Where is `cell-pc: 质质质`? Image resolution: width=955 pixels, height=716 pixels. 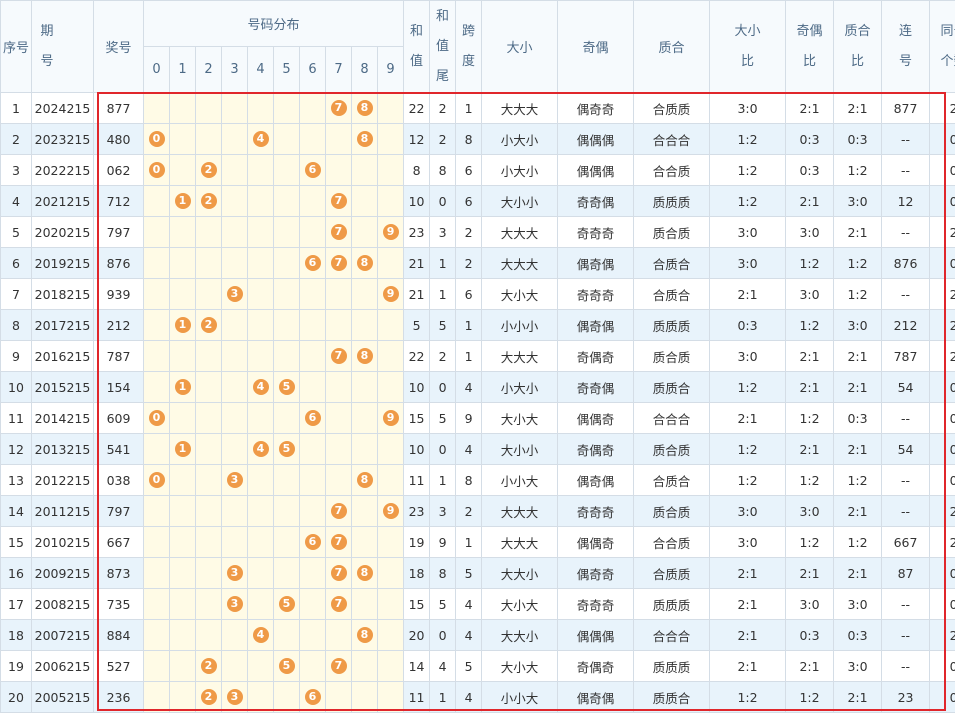 cell-pc: 质质质 is located at coordinates (672, 201).